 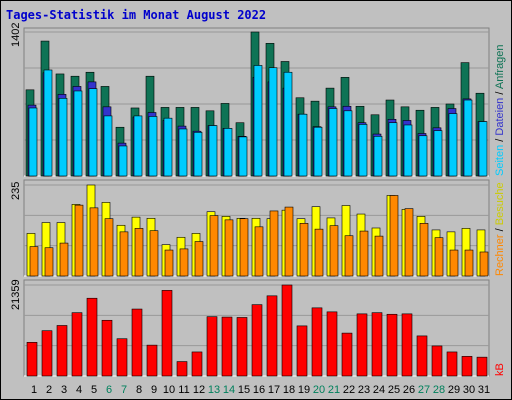 I want to click on day-label: 19, so click(x=304, y=390).